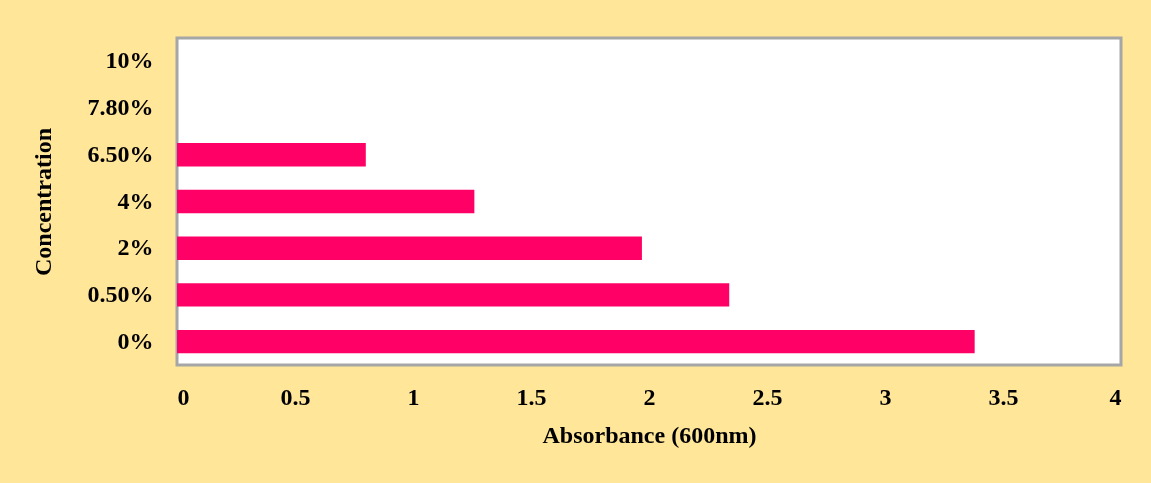 Image resolution: width=1151 pixels, height=483 pixels. What do you see at coordinates (120, 293) in the screenshot?
I see `y-tick-label: 0.50%` at bounding box center [120, 293].